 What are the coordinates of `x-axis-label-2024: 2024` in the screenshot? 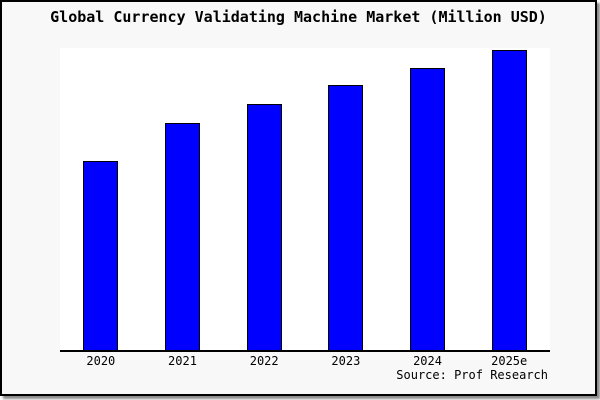 It's located at (427, 361).